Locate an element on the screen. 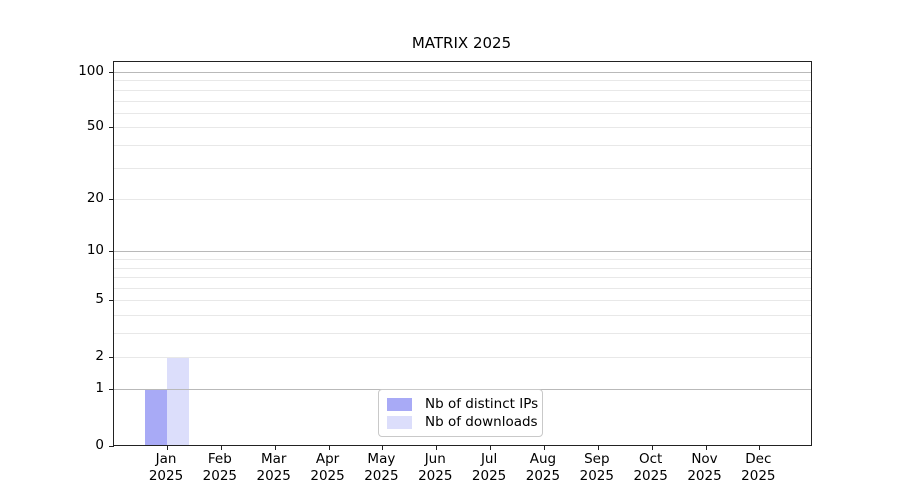 The image size is (900, 500). y-tick-label: 0 is located at coordinates (99, 444).